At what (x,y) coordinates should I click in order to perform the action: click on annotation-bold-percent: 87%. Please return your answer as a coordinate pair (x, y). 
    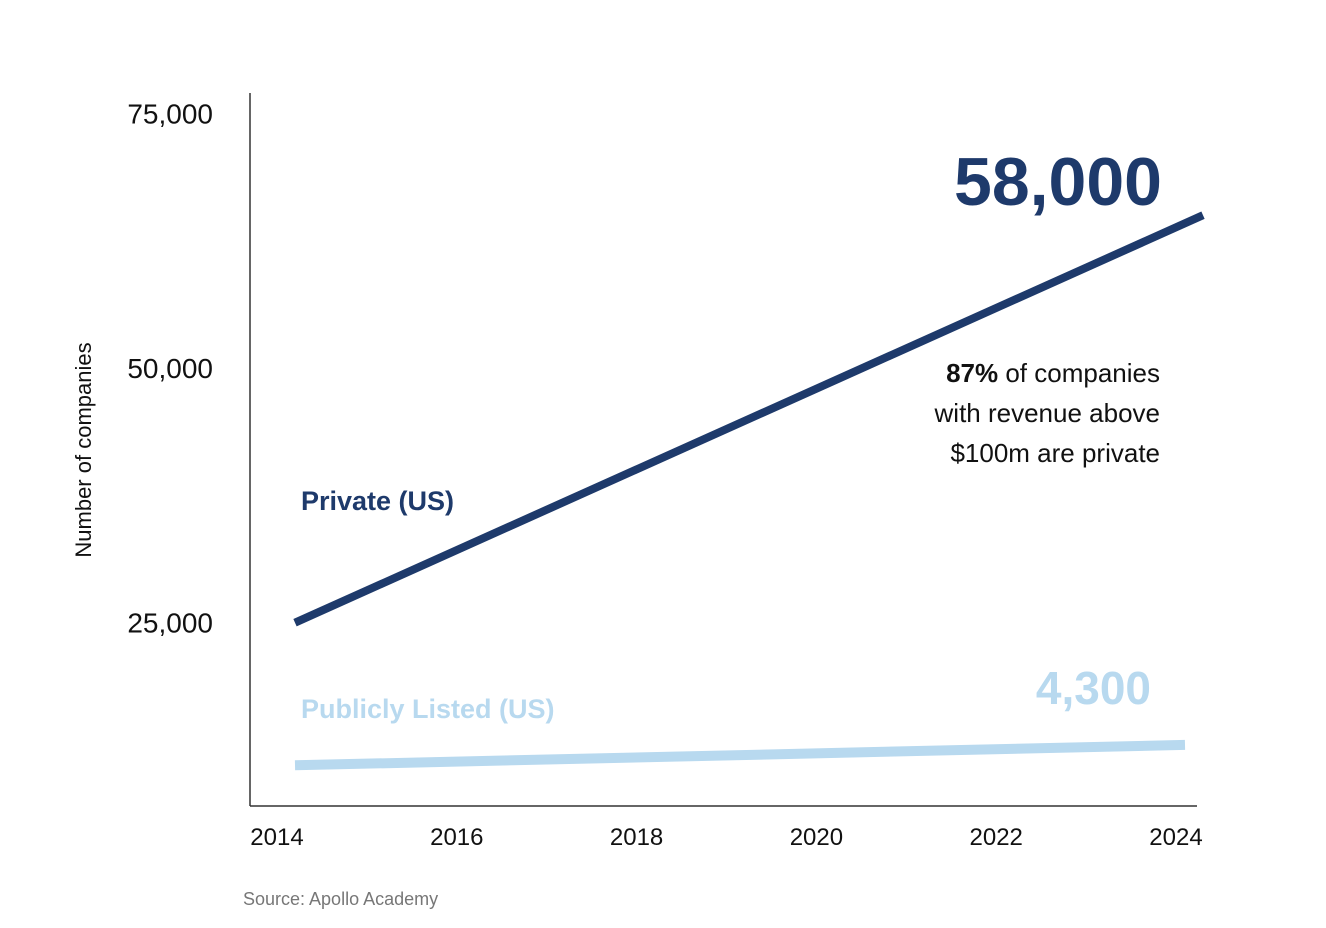
    Looking at the image, I should click on (972, 373).